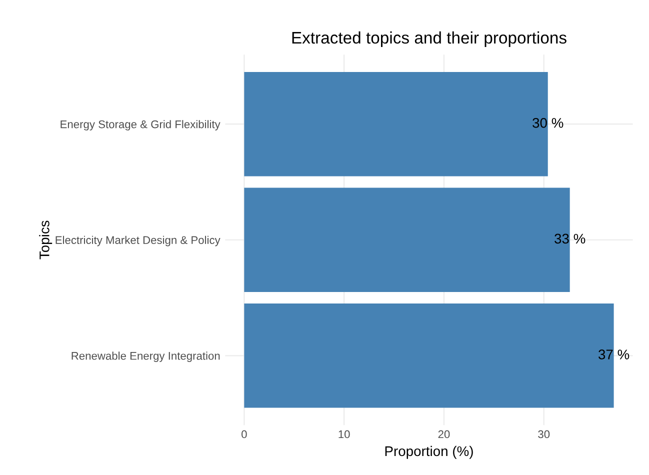 Image resolution: width=649 pixels, height=475 pixels. What do you see at coordinates (138, 241) in the screenshot?
I see `y-tick-label: Electricity Market Design & Policy` at bounding box center [138, 241].